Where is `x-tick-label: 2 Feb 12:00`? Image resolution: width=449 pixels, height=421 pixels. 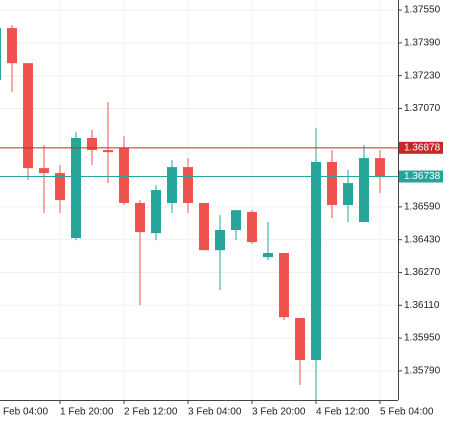 x-tick-label: 2 Feb 12:00 is located at coordinates (151, 412).